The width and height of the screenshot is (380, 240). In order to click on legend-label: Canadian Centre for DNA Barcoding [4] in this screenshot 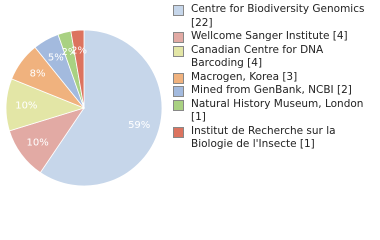, I will do `click(257, 56)`.